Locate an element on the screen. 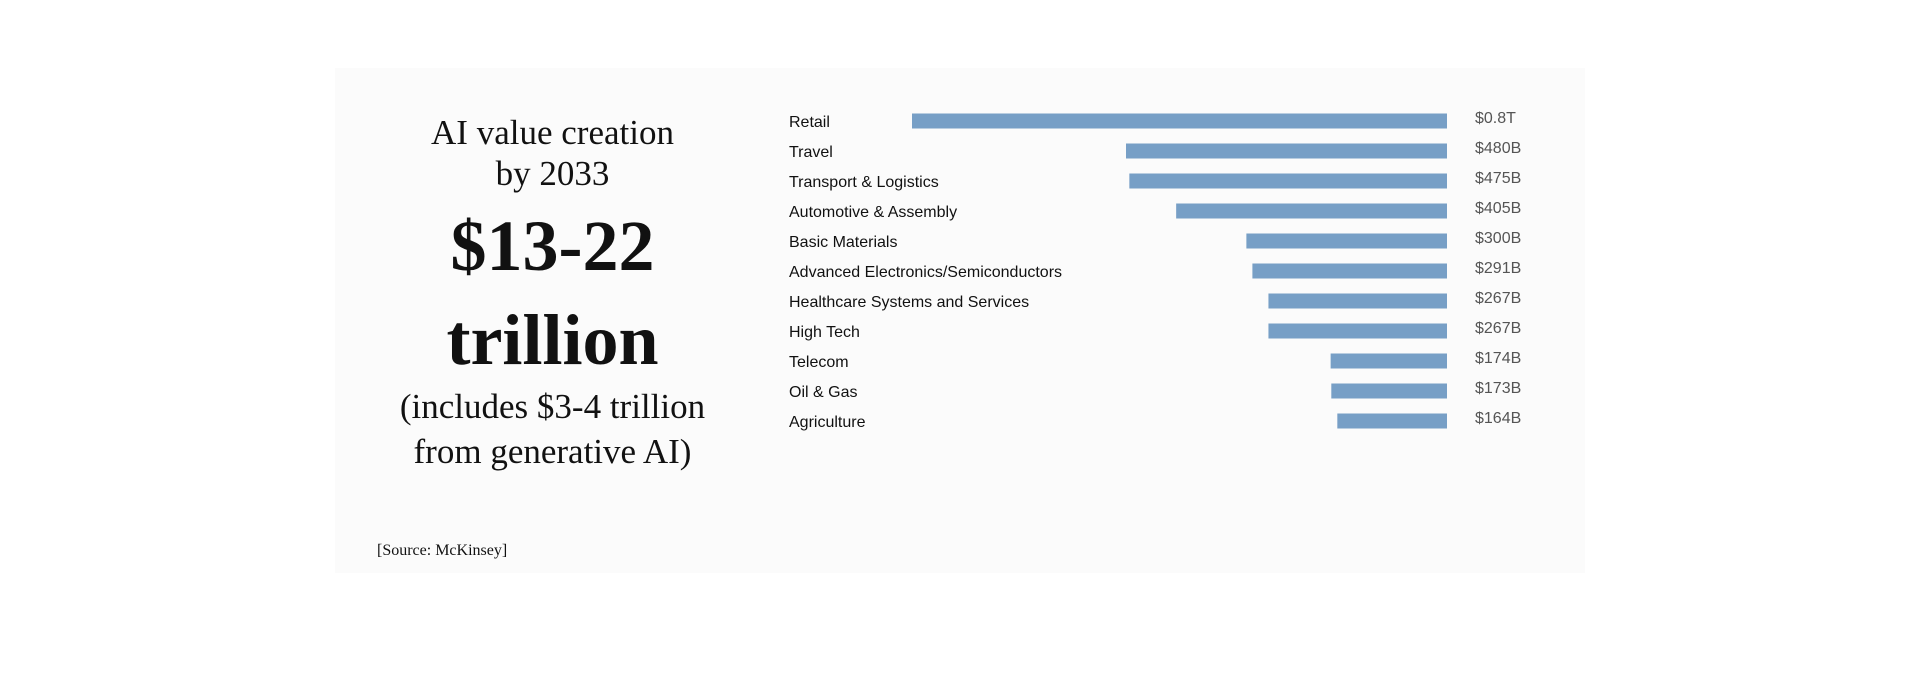 The width and height of the screenshot is (1920, 700). category-label: Advanced Electronics/Semiconductors is located at coordinates (925, 272).